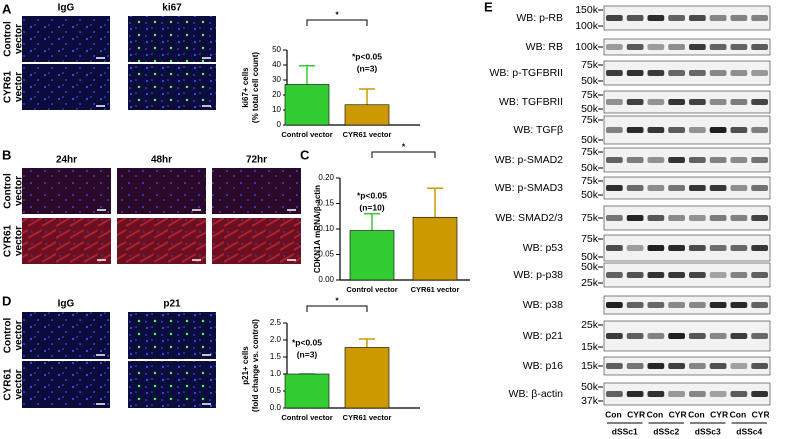  Describe the element at coordinates (276, 373) in the screenshot. I see `y-tick-label: 1.0` at that location.